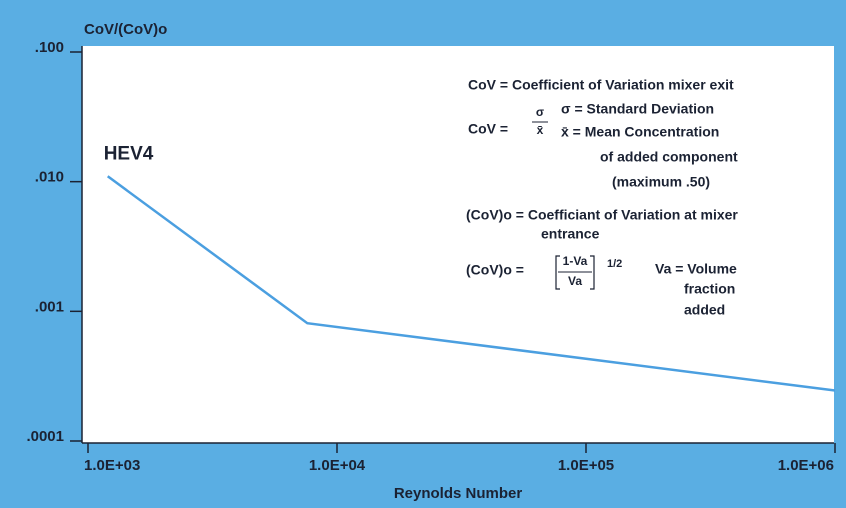 Image resolution: width=846 pixels, height=508 pixels. I want to click on annotation: of added component, so click(669, 157).